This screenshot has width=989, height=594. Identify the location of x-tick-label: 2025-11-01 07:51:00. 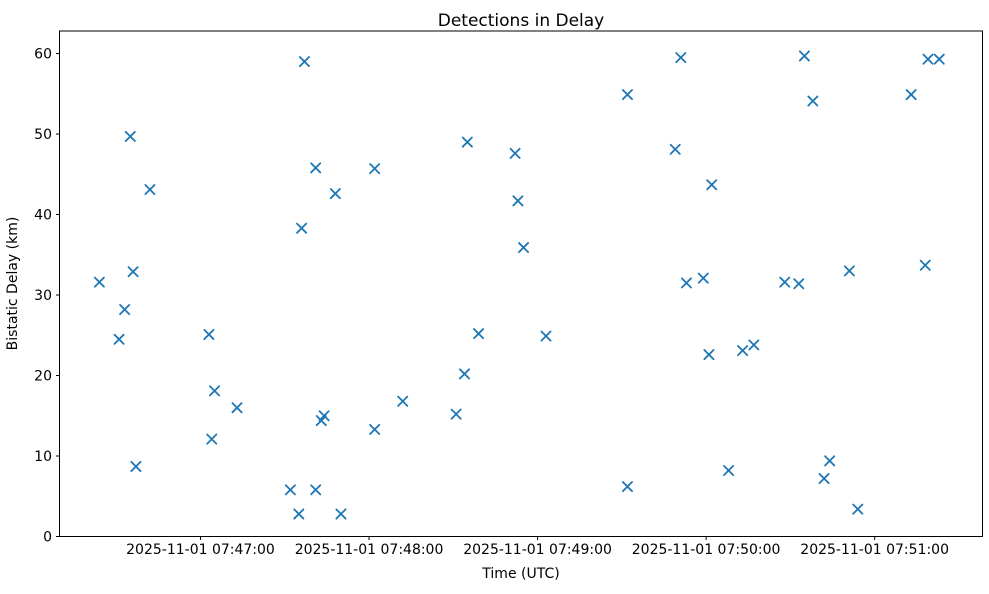
(874, 550).